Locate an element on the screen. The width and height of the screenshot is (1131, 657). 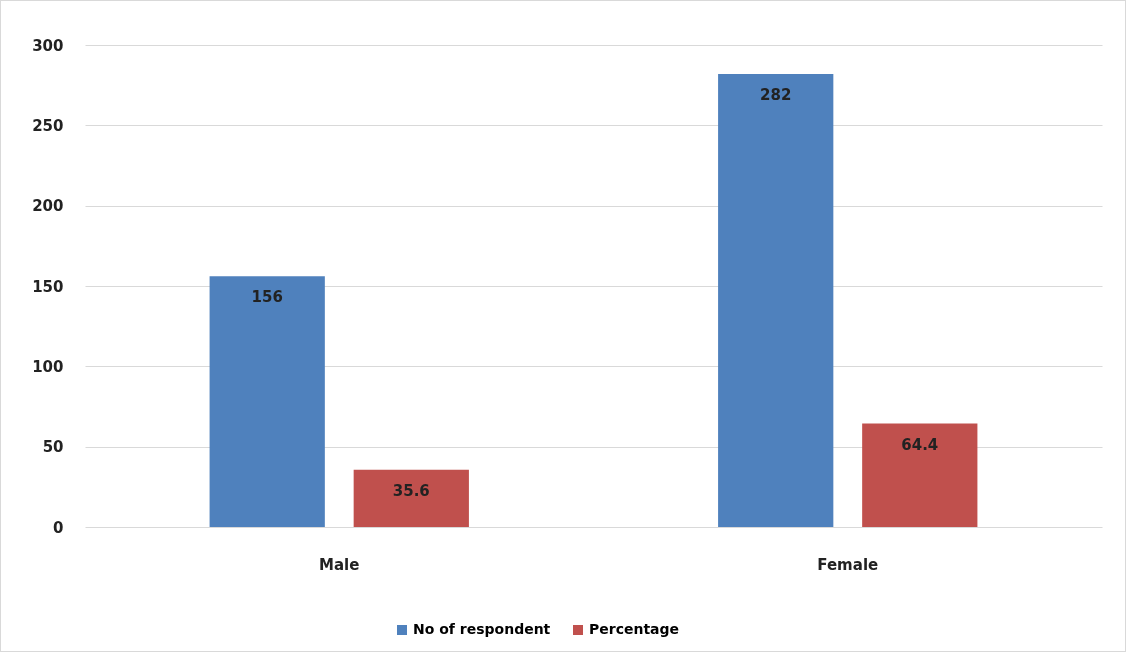
y-tick-label: 0 is located at coordinates (58, 527).